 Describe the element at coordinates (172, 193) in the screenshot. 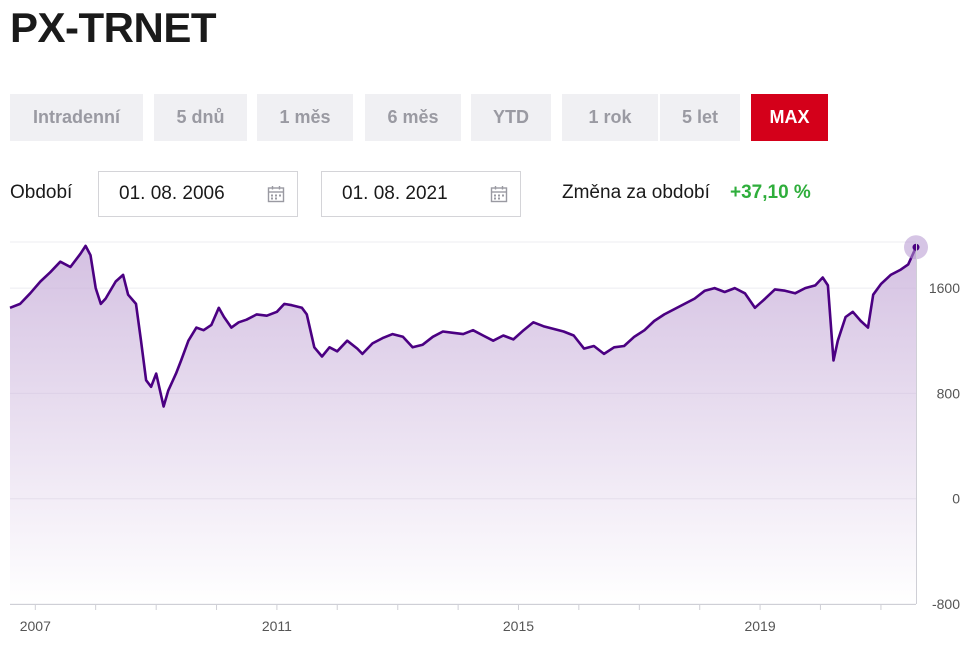

I see `date-from-value: 01. 08. 2006` at that location.